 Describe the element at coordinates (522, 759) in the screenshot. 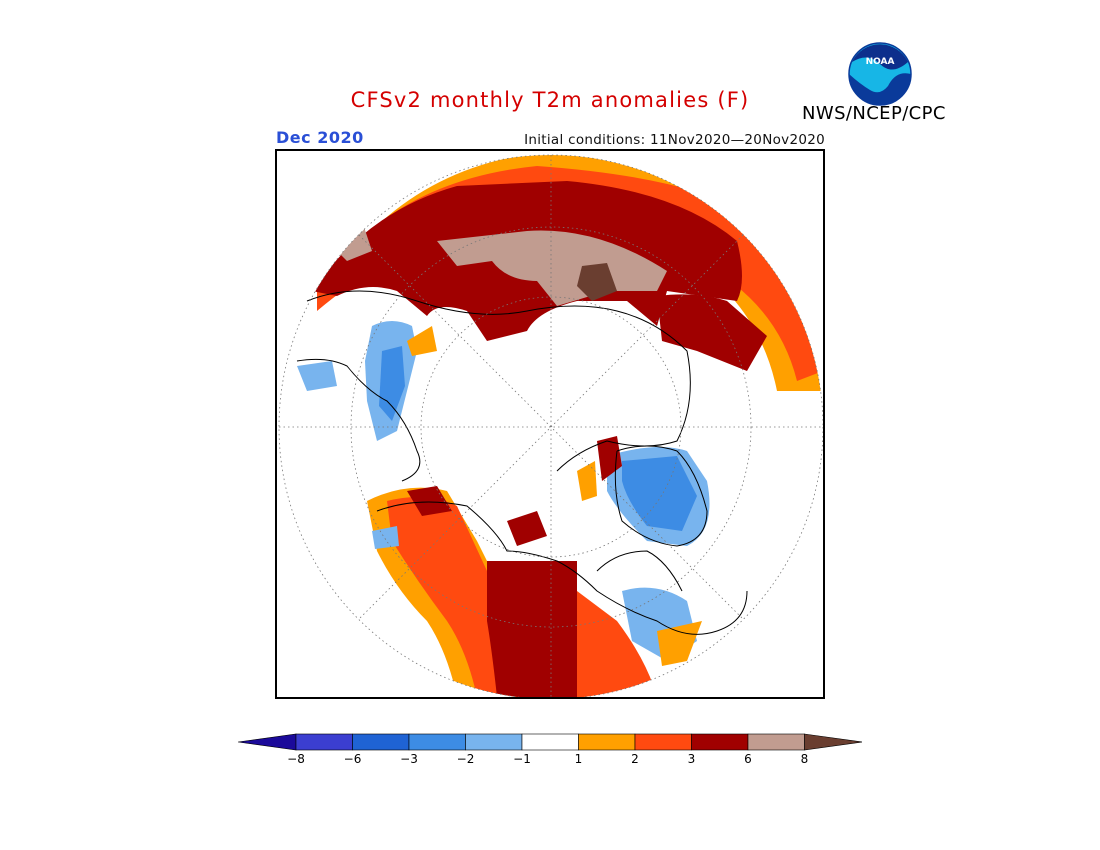

I see `scale-tick-label: −1` at that location.